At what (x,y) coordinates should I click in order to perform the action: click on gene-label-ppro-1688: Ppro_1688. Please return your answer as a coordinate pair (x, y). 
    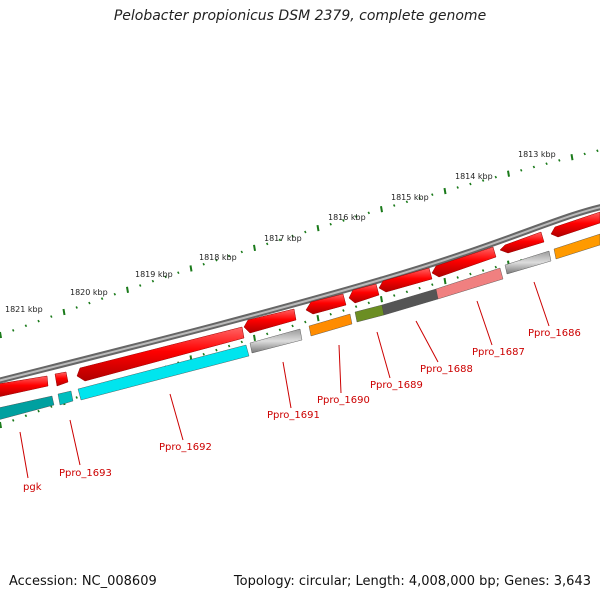
    Looking at the image, I should click on (446, 369).